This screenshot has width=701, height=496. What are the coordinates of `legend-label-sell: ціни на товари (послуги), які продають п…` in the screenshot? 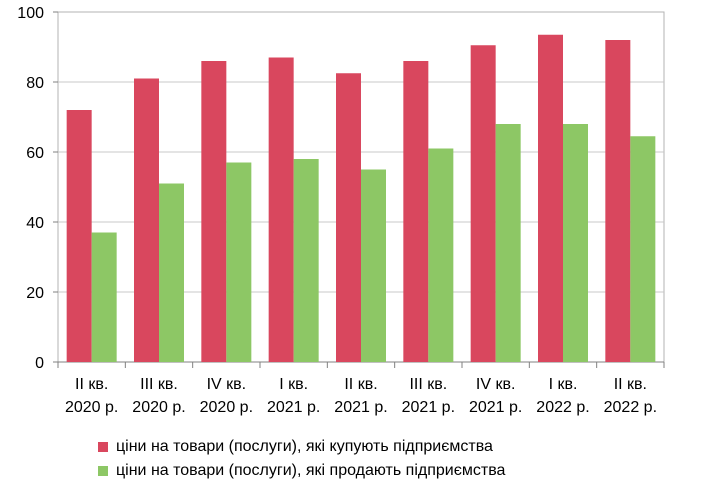 It's located at (311, 470).